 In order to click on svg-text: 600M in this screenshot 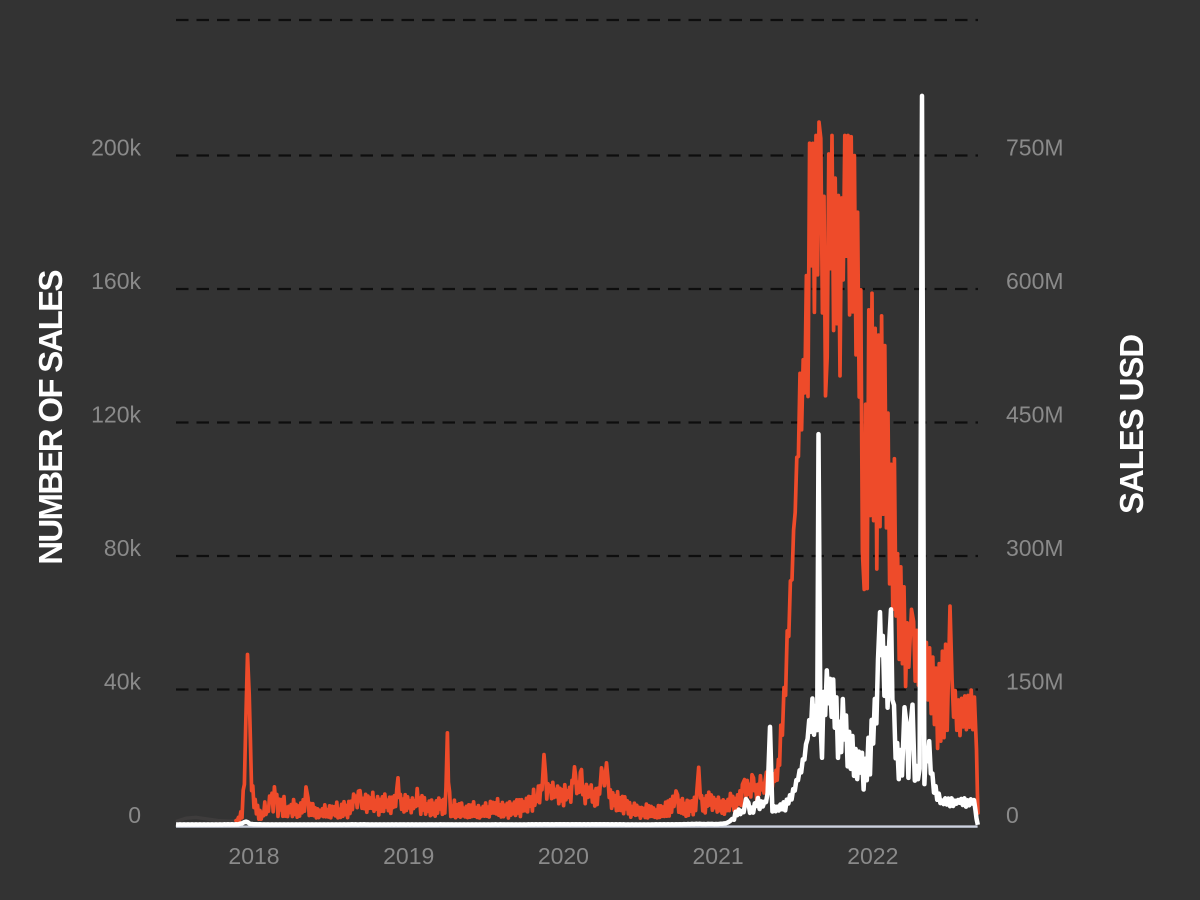, I will do `click(1035, 281)`.